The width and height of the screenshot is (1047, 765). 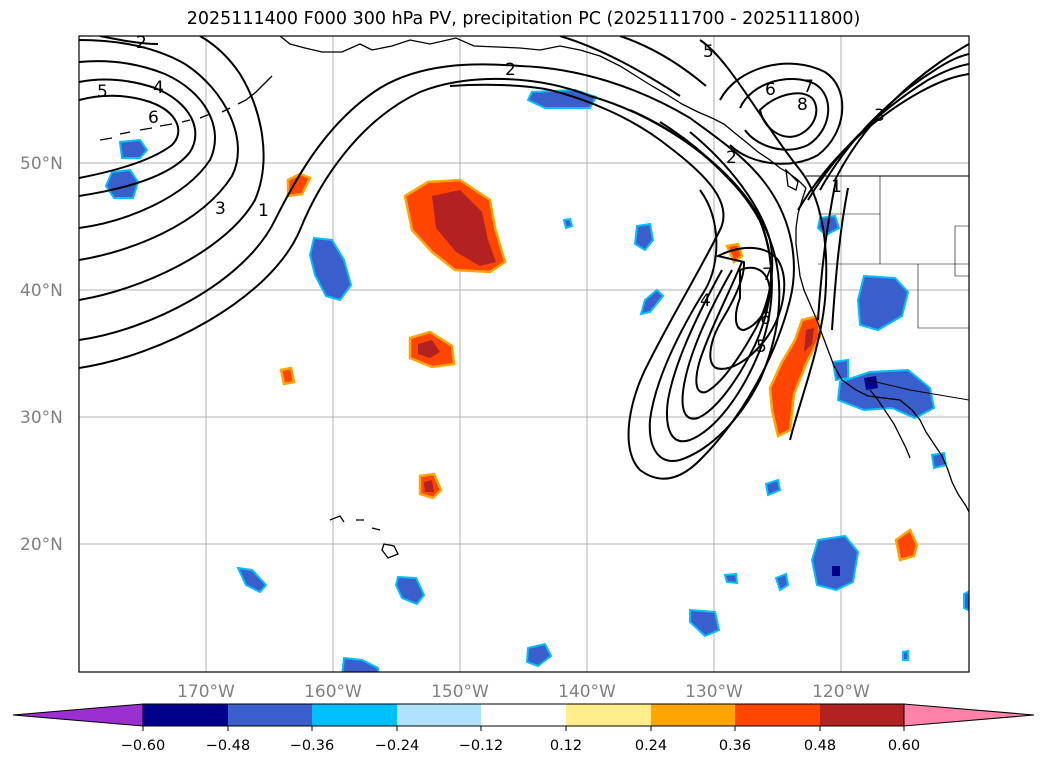 I want to click on lat-label: 30°N, so click(x=41, y=418).